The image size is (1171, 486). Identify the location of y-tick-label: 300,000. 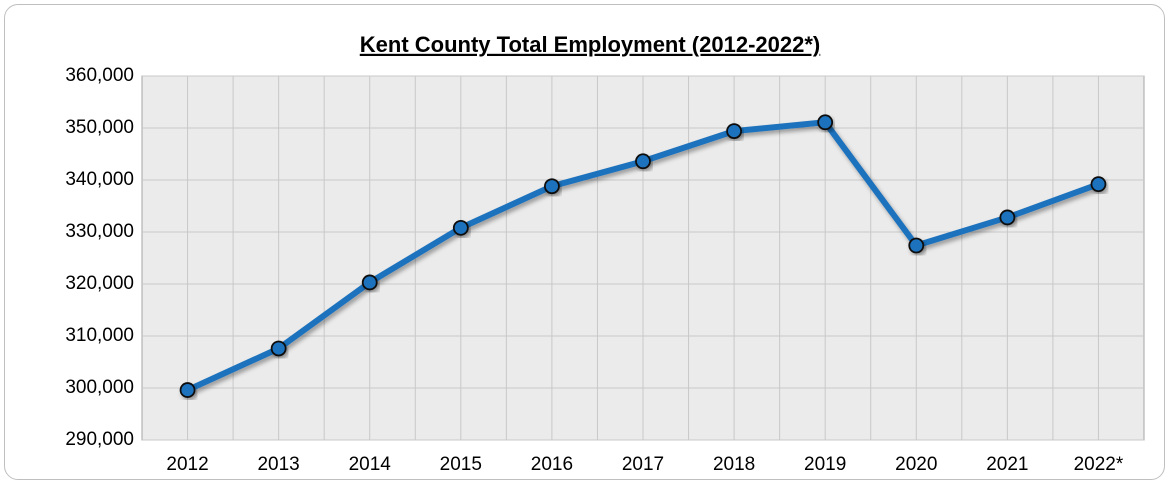
(99, 387).